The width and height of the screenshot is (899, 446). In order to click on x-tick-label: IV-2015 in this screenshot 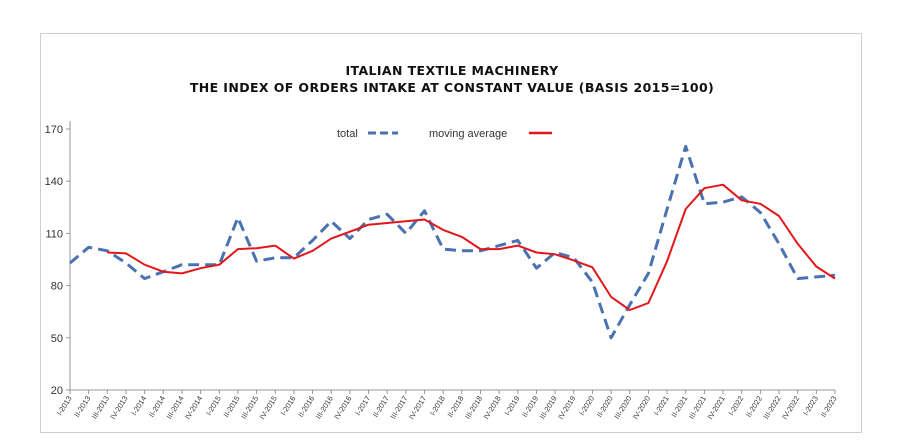, I will do `click(268, 407)`.